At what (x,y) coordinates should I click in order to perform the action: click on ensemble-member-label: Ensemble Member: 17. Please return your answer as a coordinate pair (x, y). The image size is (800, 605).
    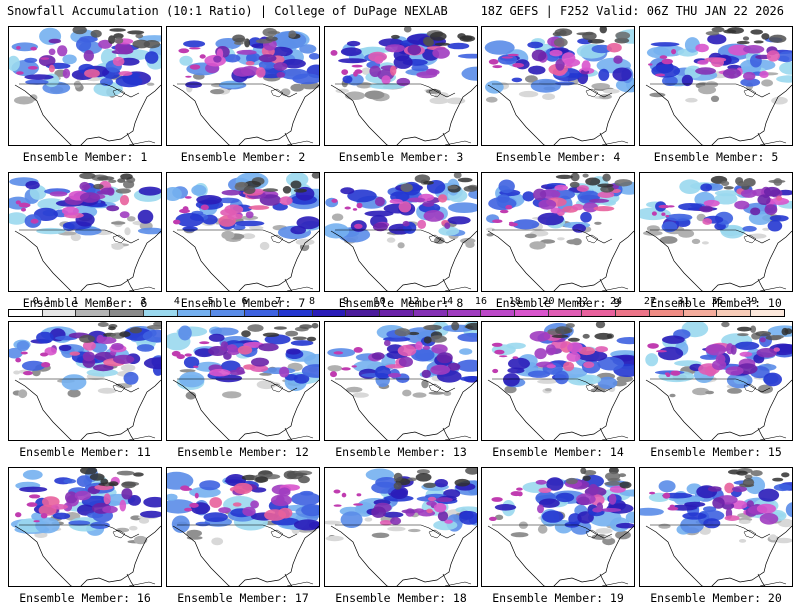
    Looking at the image, I should click on (243, 598).